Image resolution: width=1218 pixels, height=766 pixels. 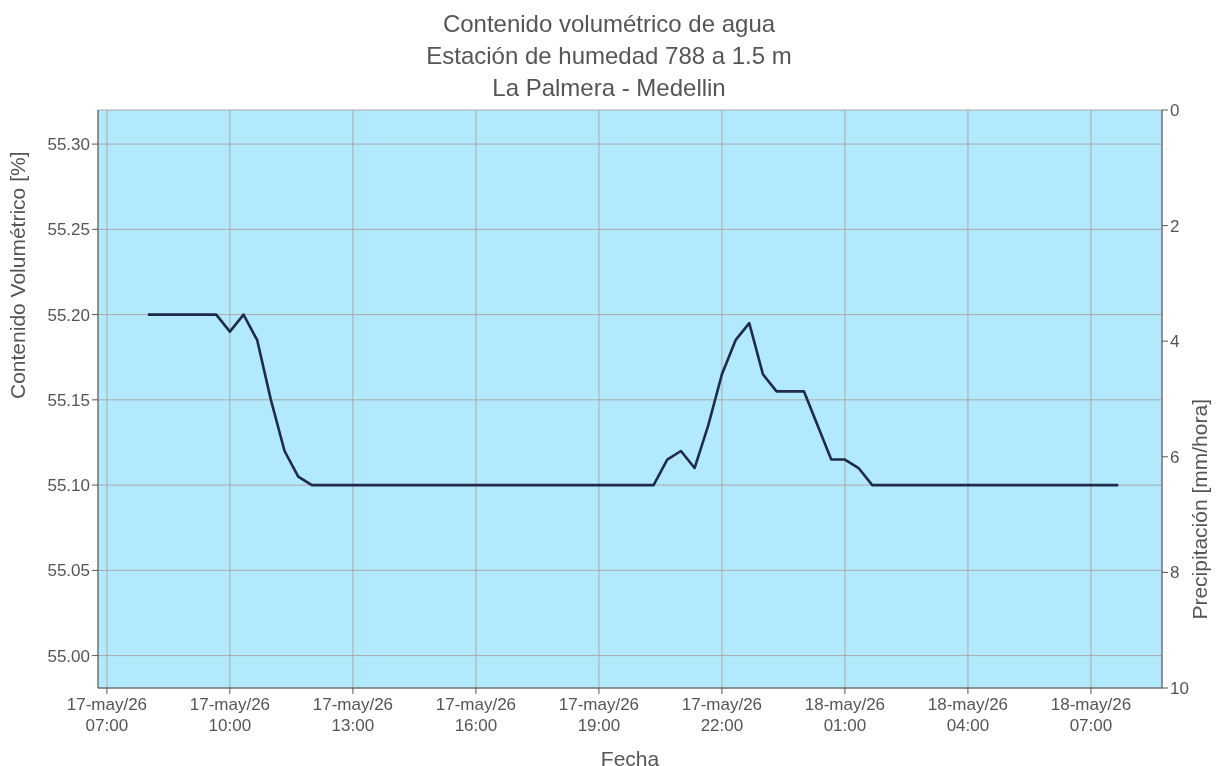 What do you see at coordinates (230, 715) in the screenshot?
I see `x-tick-label: 17-may/26 10:00` at bounding box center [230, 715].